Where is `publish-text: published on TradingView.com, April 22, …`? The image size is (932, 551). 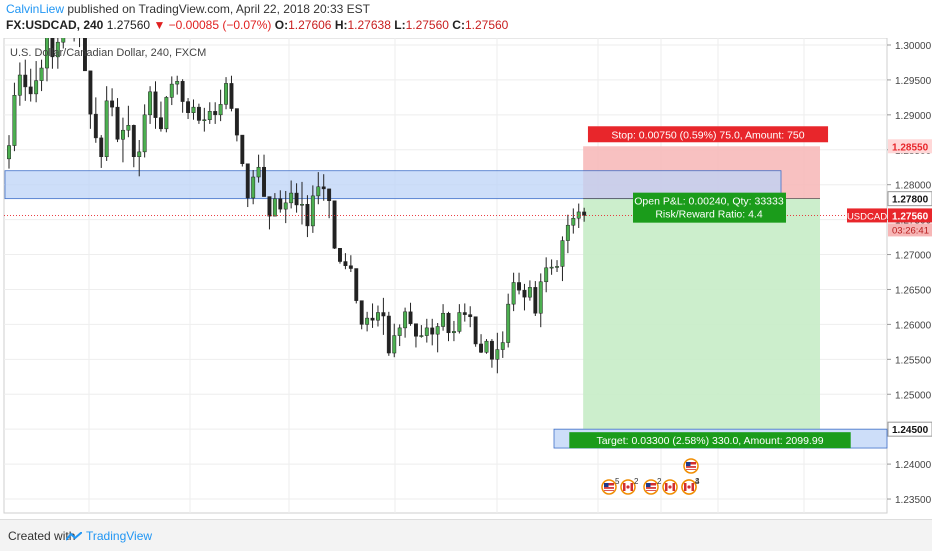
publish-text: published on TradingView.com, April 22, … is located at coordinates (217, 9).